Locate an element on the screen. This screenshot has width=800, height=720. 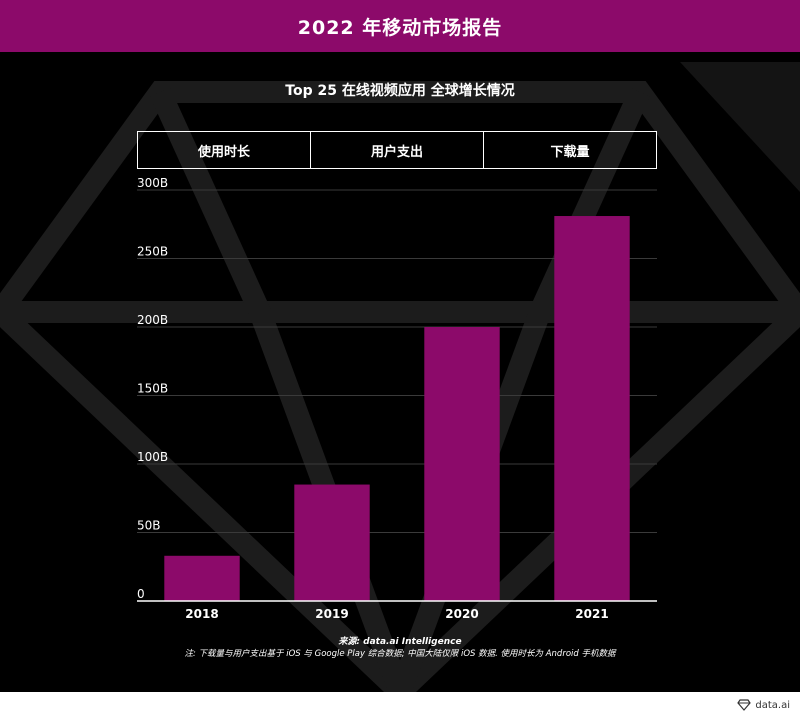
report-title: 2022 年移动市场报告 is located at coordinates (400, 27).